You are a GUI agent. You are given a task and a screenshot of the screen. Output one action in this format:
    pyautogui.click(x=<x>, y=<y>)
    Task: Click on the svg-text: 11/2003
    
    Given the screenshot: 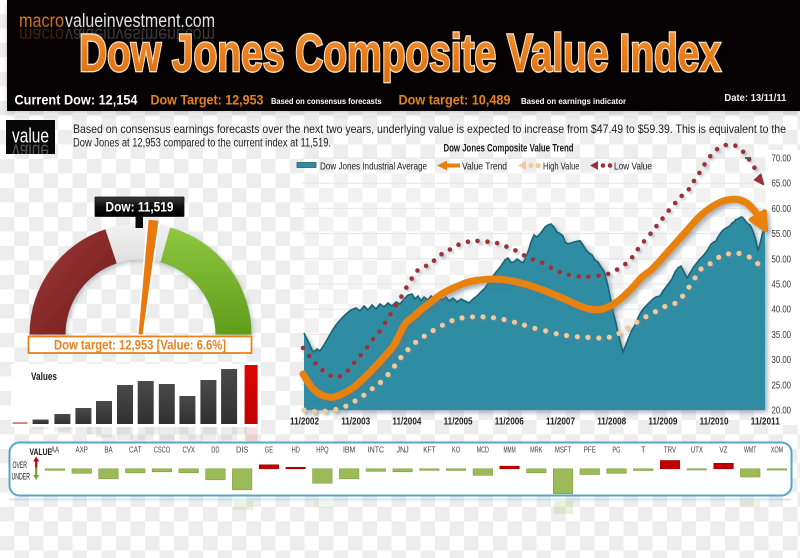 What is the action you would take?
    pyautogui.click(x=355, y=422)
    